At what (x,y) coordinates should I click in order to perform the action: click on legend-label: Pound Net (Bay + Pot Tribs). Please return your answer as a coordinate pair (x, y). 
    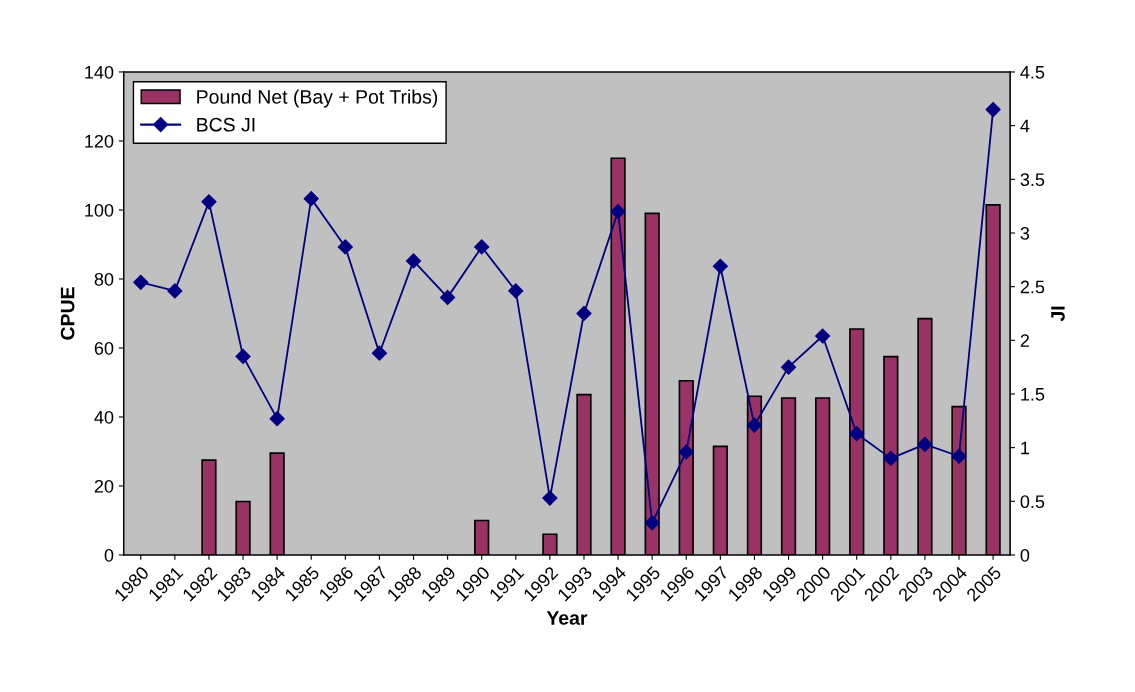
    Looking at the image, I should click on (317, 98).